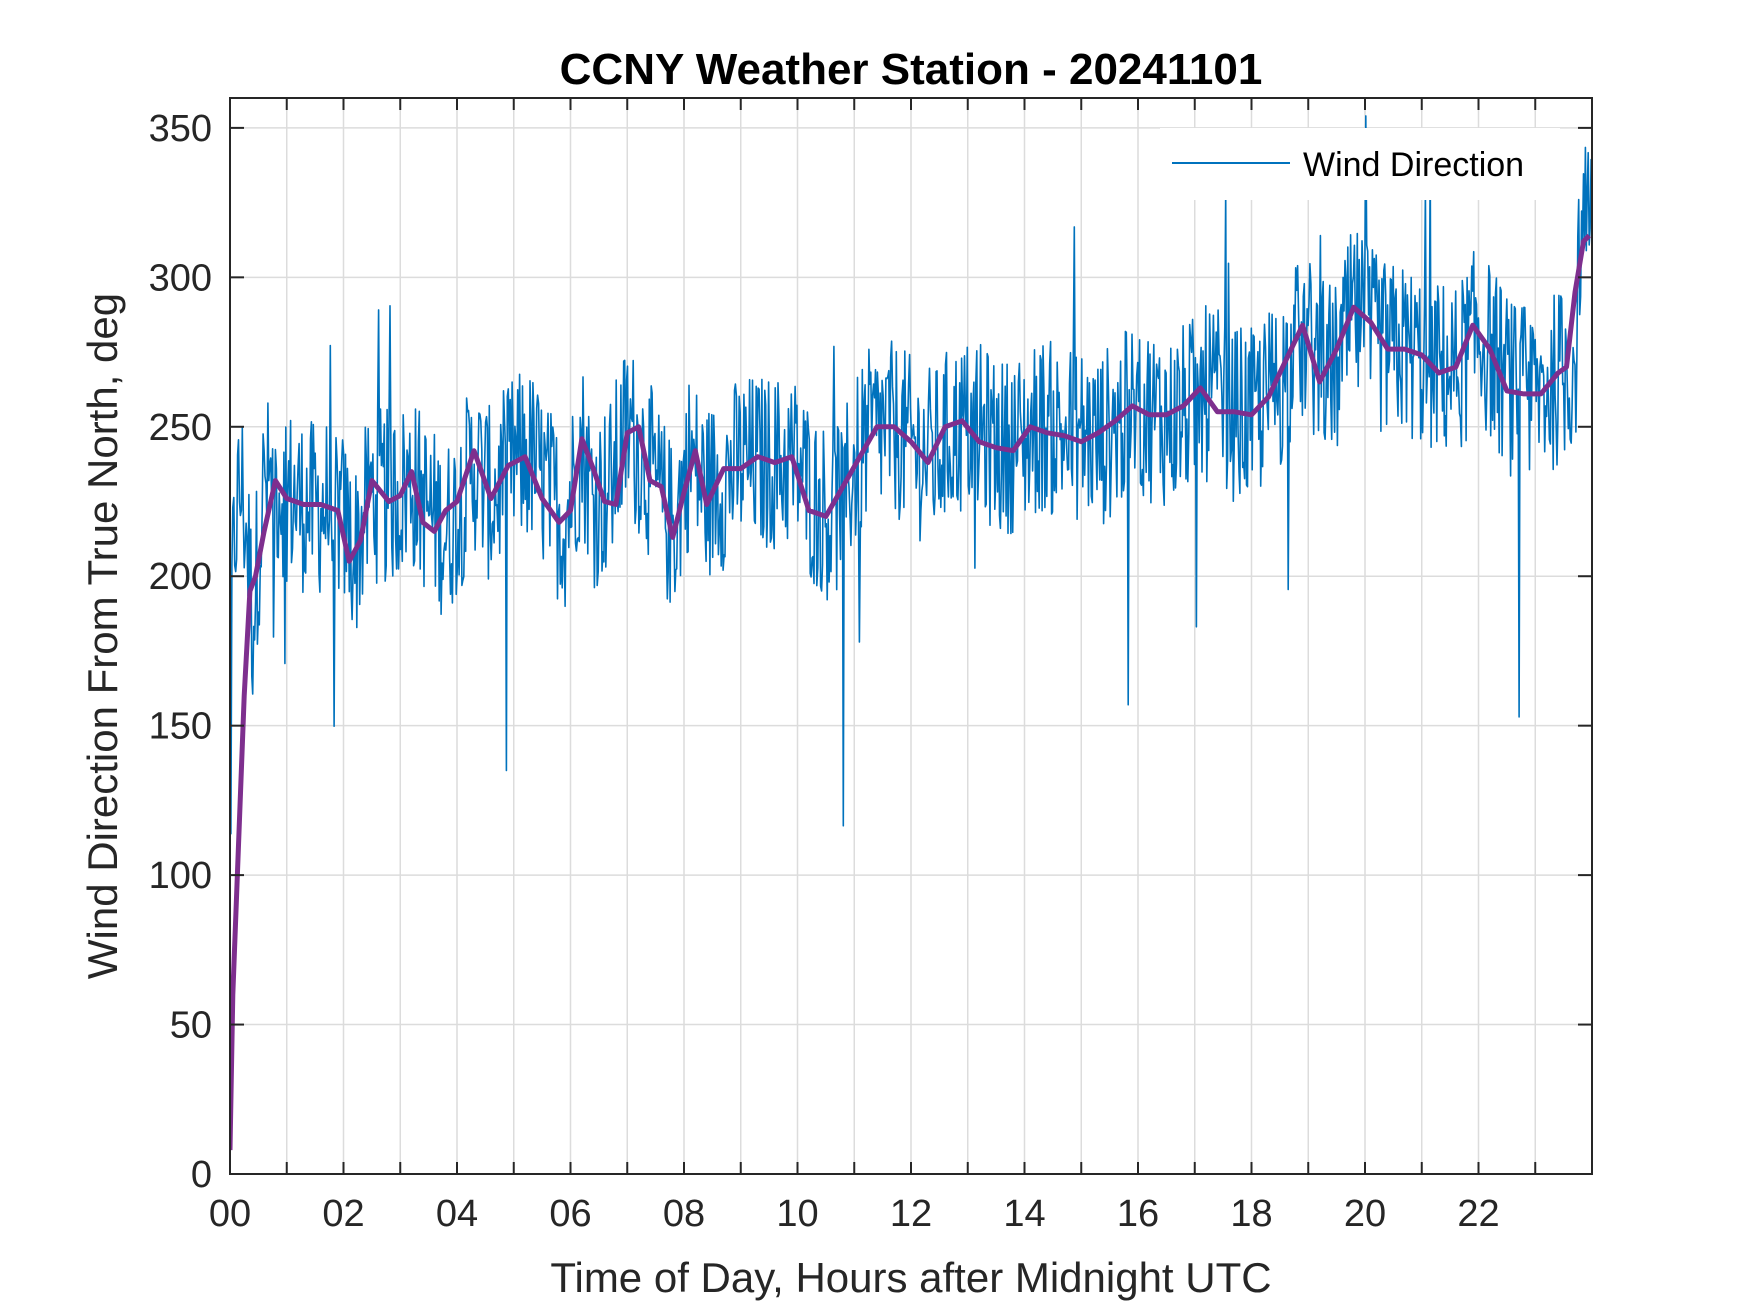  Describe the element at coordinates (1251, 1214) in the screenshot. I see `x-tick-label: 18` at that location.